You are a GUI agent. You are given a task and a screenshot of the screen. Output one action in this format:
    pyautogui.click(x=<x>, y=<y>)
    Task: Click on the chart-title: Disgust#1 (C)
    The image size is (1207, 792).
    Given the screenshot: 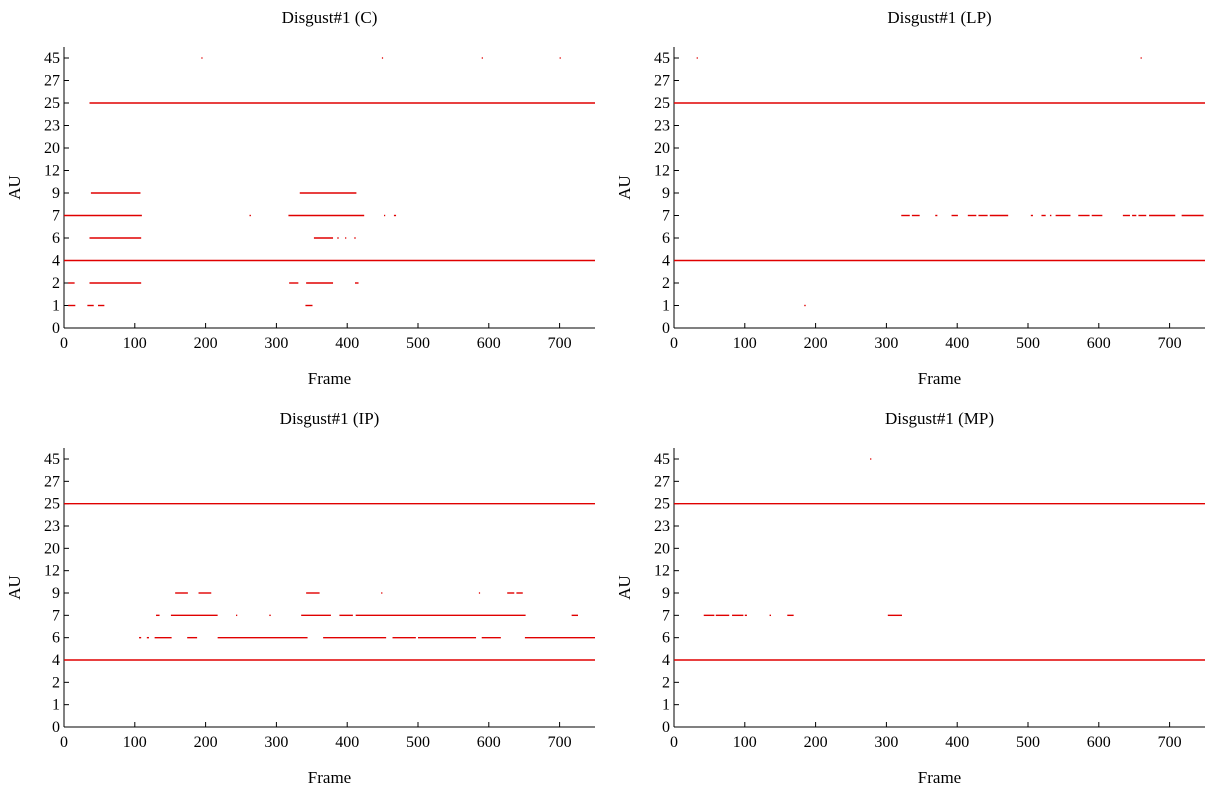 What is the action you would take?
    pyautogui.click(x=330, y=17)
    